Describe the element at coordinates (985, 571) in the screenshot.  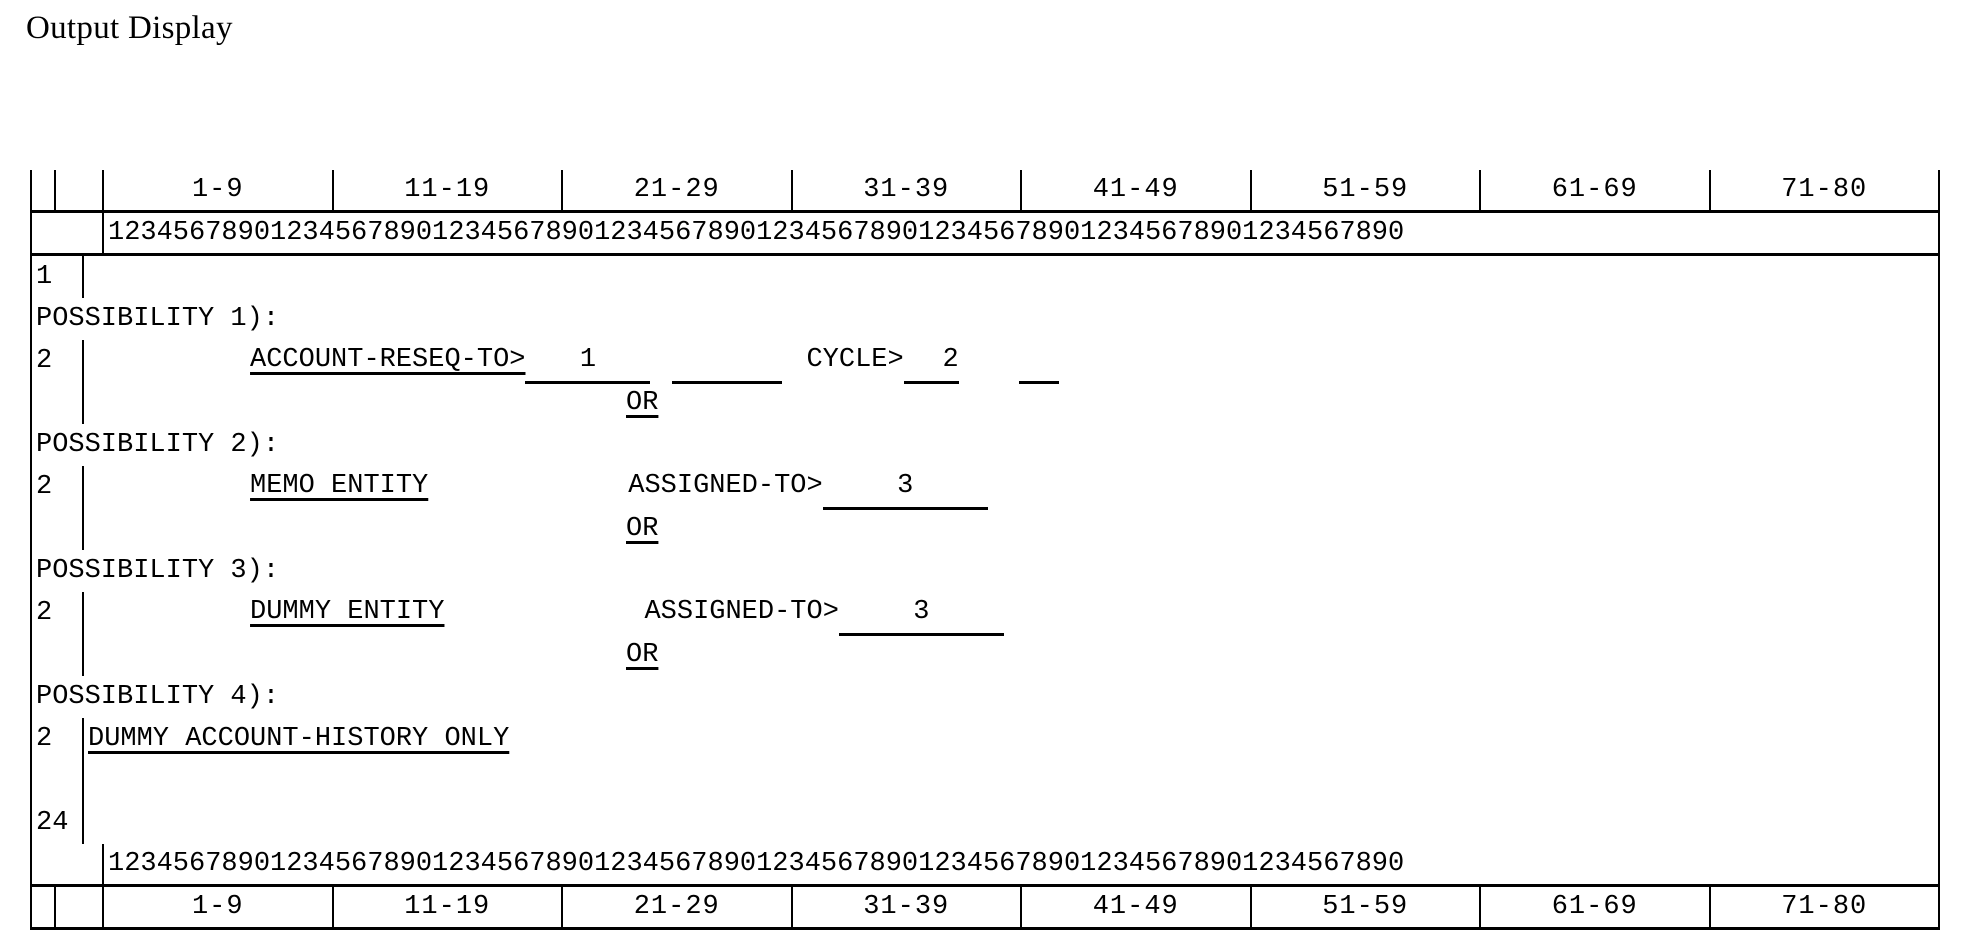
I see `terminal-line-possibility-3: POSSIBILITY 3):` at that location.